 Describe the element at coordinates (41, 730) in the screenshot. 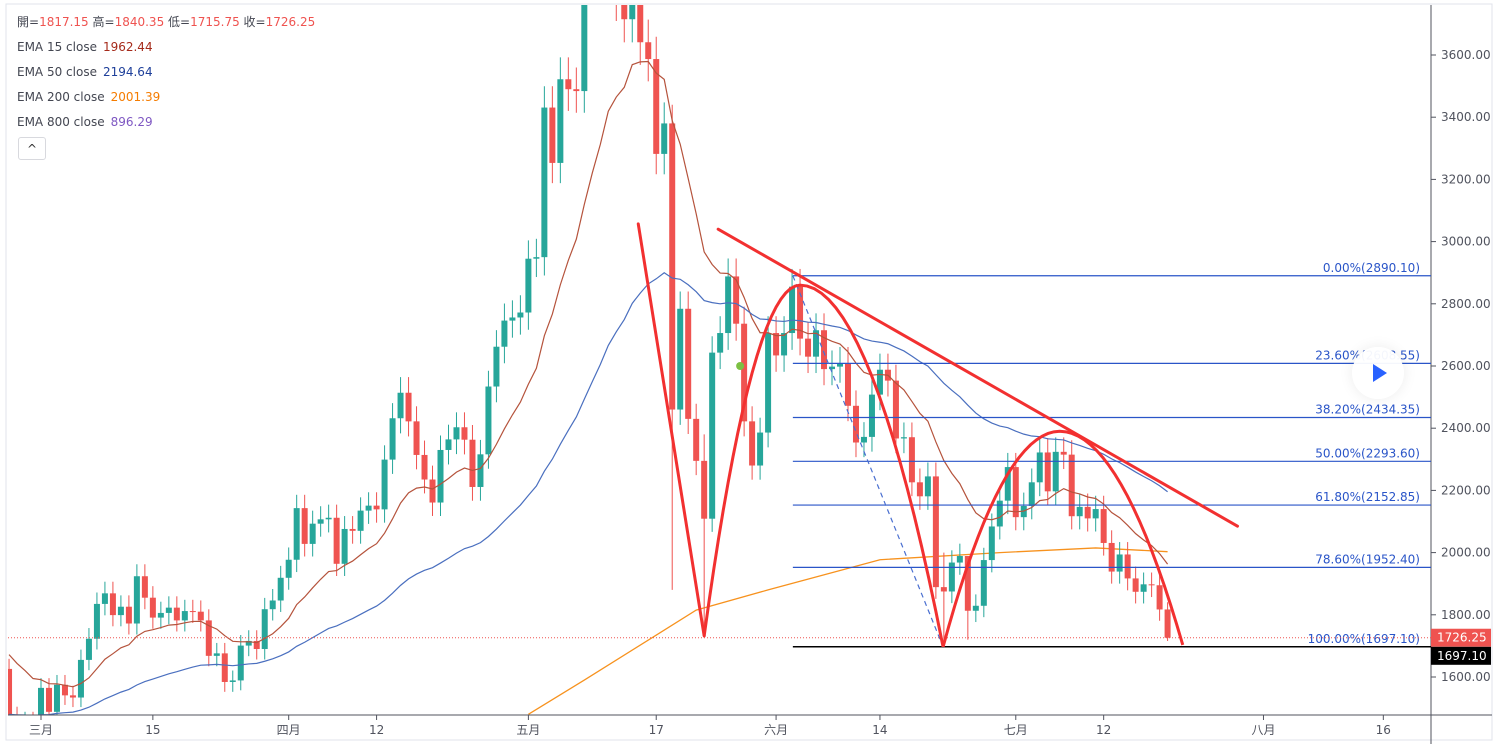

I see `time-tick-label: 三月` at that location.